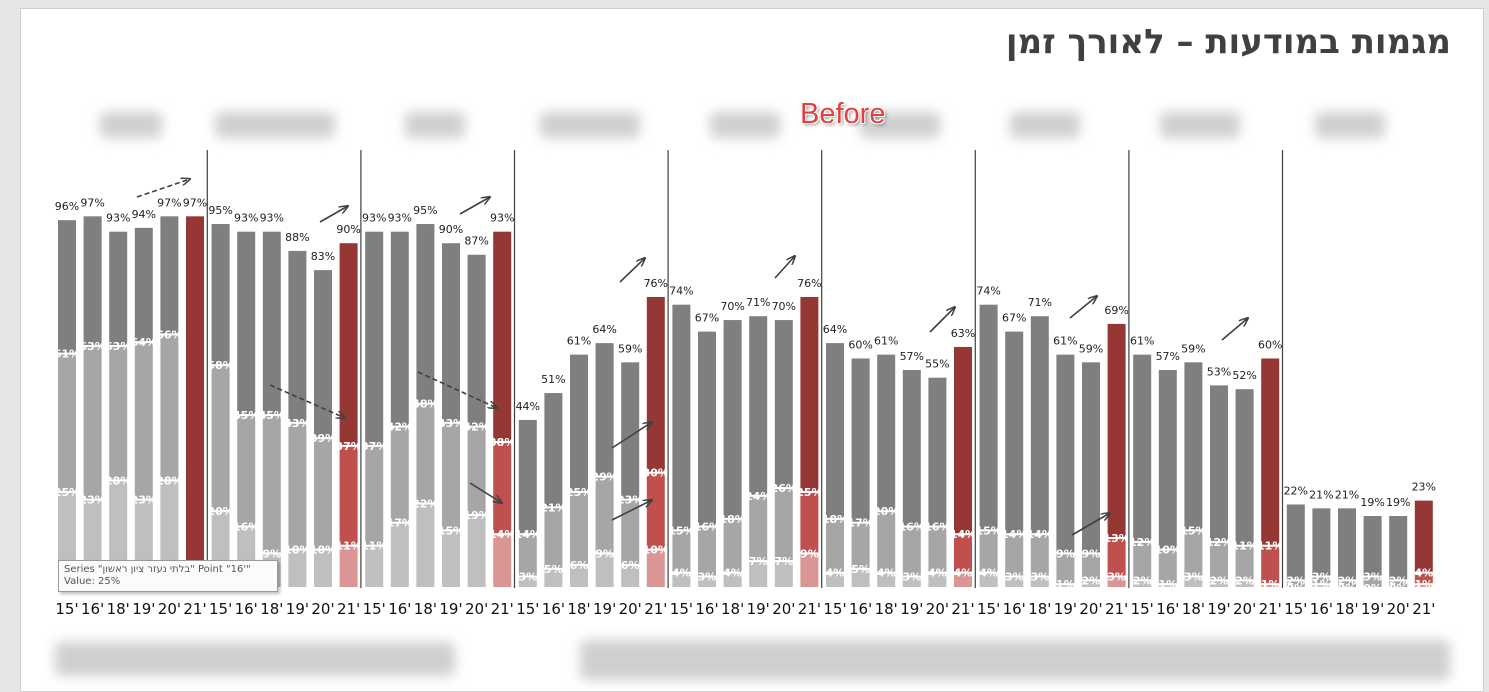 The height and width of the screenshot is (692, 1489). I want to click on data-label: 2%, so click(1244, 580).